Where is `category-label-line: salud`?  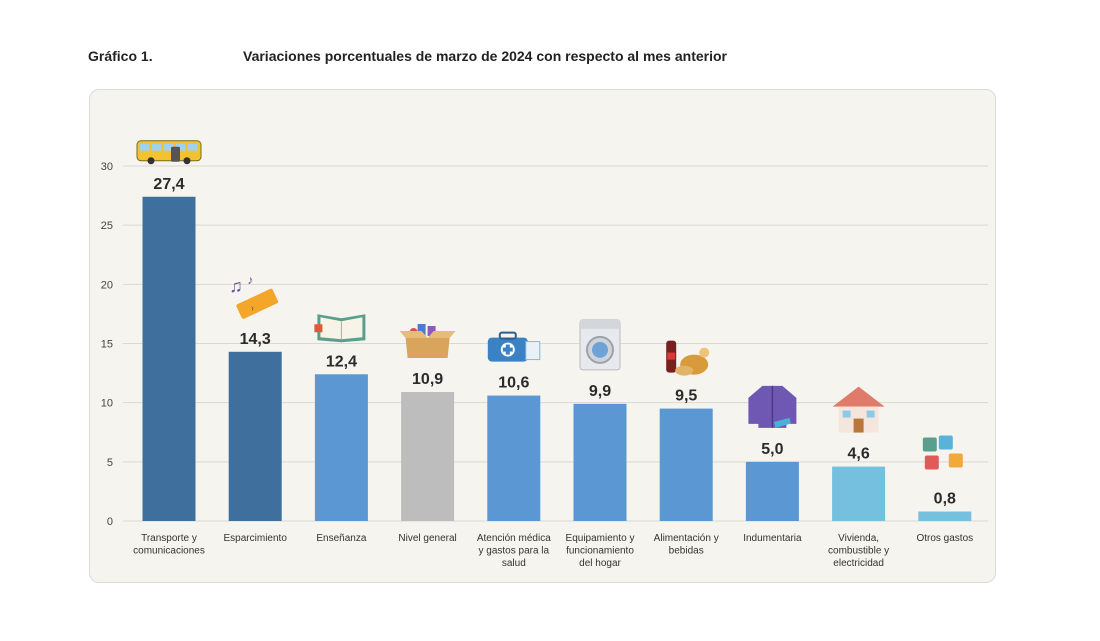
category-label-line: salud is located at coordinates (514, 563).